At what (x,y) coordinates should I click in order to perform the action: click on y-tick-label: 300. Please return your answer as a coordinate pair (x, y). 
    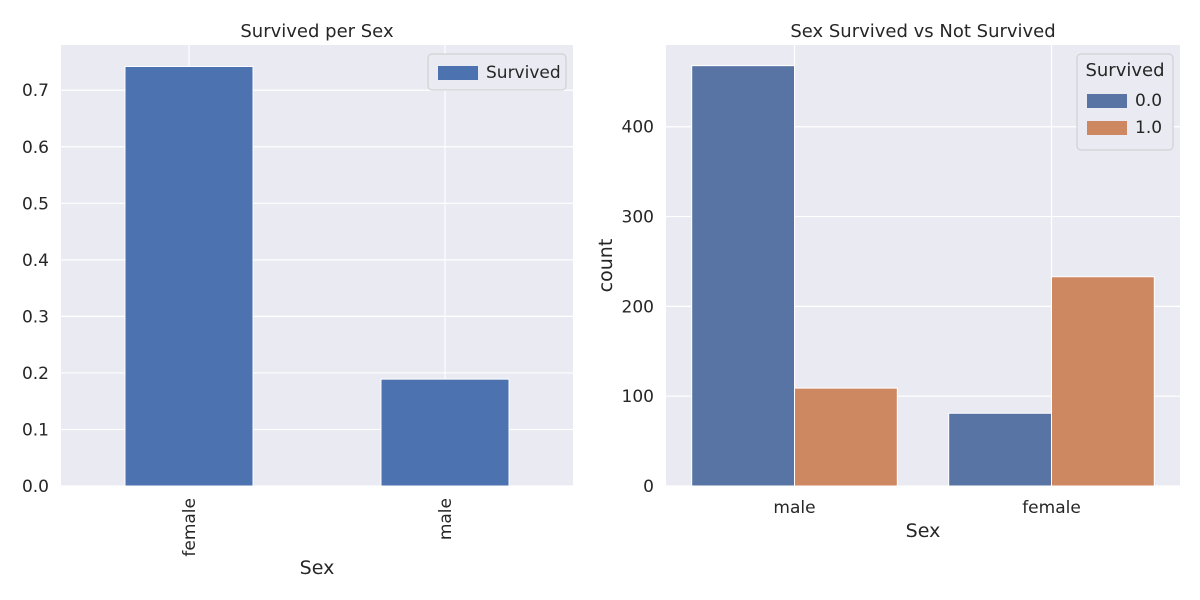
    Looking at the image, I should click on (638, 218).